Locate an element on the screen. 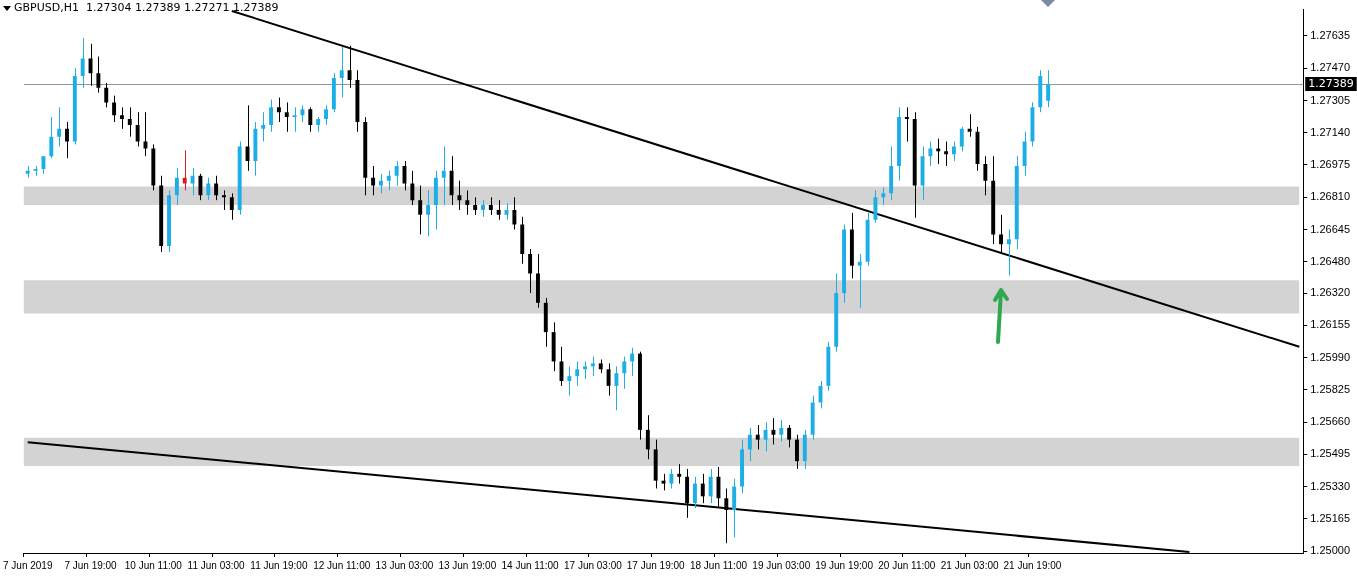  y-tick-label: 1.25000 is located at coordinates (1330, 550).